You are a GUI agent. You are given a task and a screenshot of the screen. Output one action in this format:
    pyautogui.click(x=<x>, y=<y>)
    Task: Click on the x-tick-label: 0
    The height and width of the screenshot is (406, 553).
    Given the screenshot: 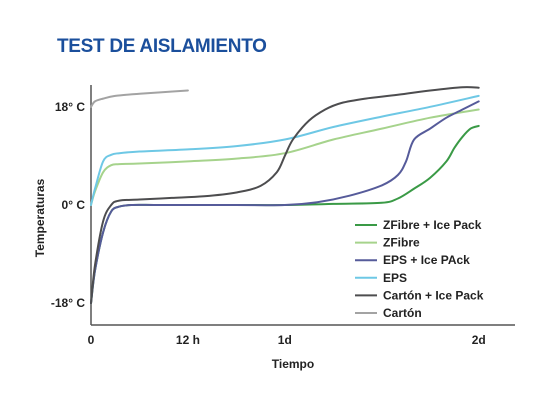 What is the action you would take?
    pyautogui.click(x=91, y=340)
    